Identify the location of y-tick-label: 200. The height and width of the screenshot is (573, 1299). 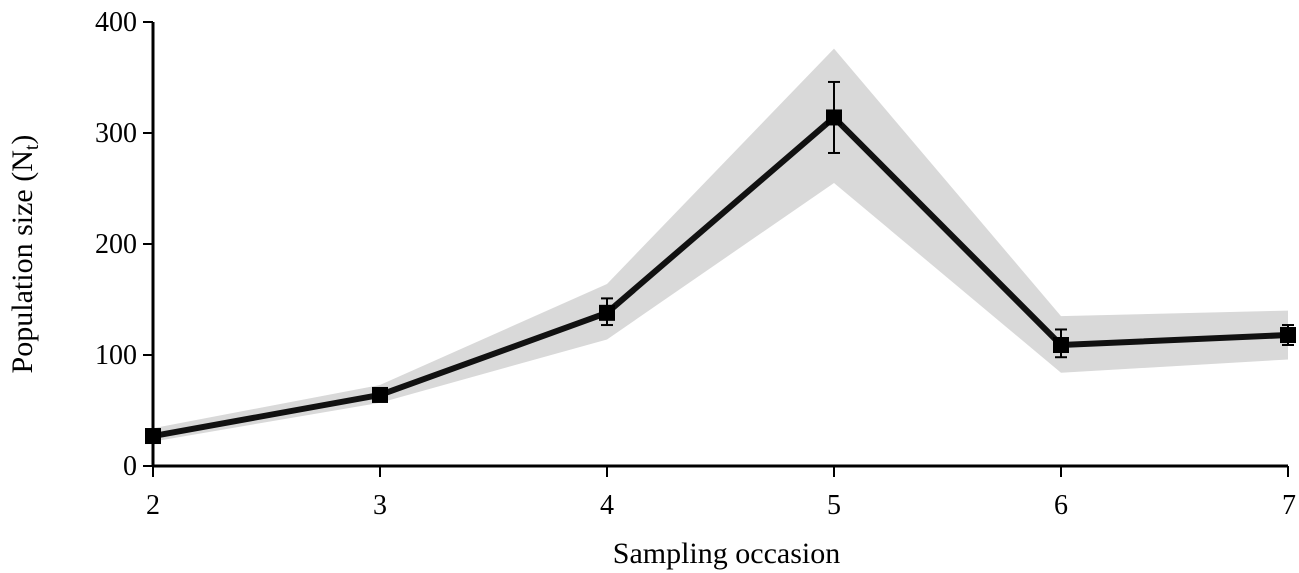
(116, 244).